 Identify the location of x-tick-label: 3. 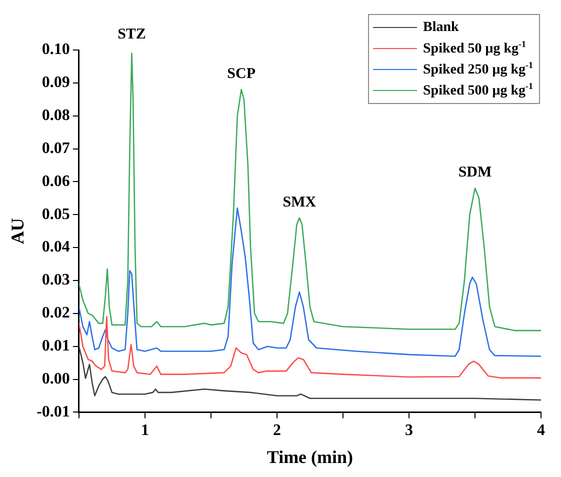
(408, 430).